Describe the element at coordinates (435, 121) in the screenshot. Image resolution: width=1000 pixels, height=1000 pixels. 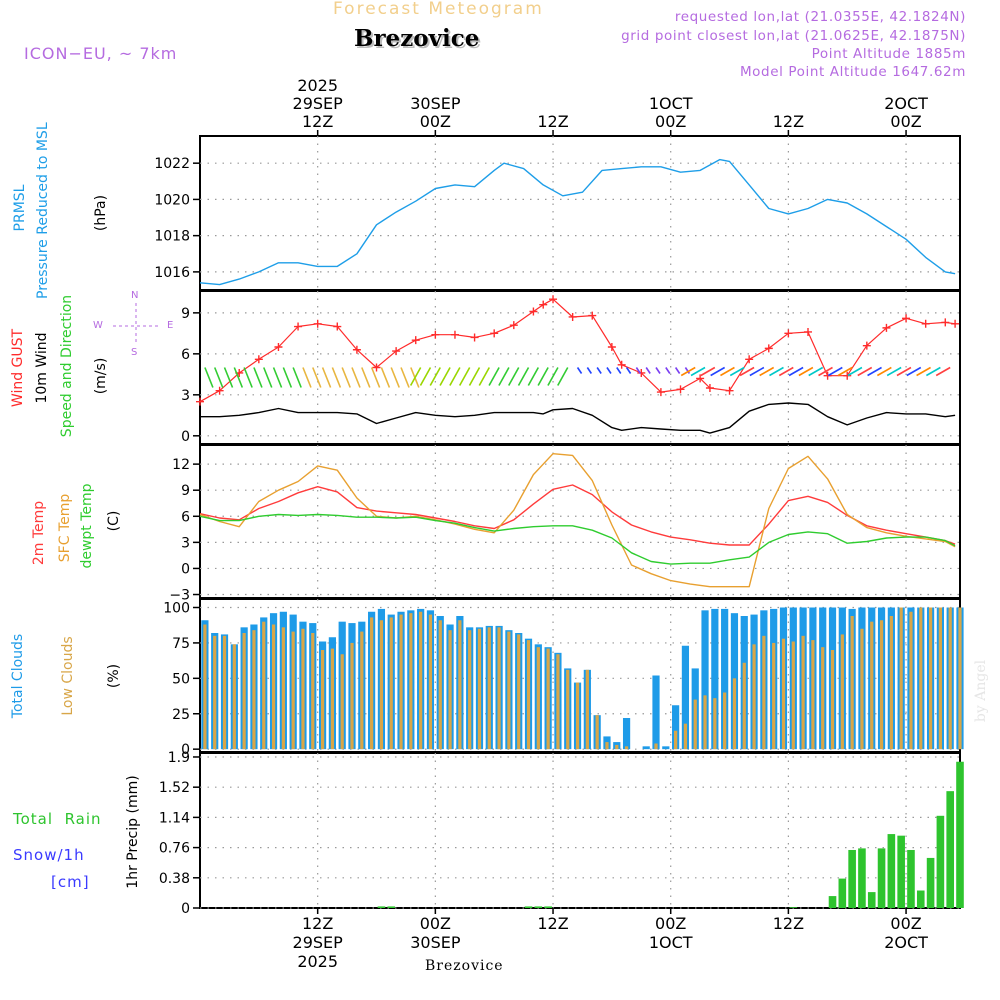
I see `top-time-label: 00Z` at that location.